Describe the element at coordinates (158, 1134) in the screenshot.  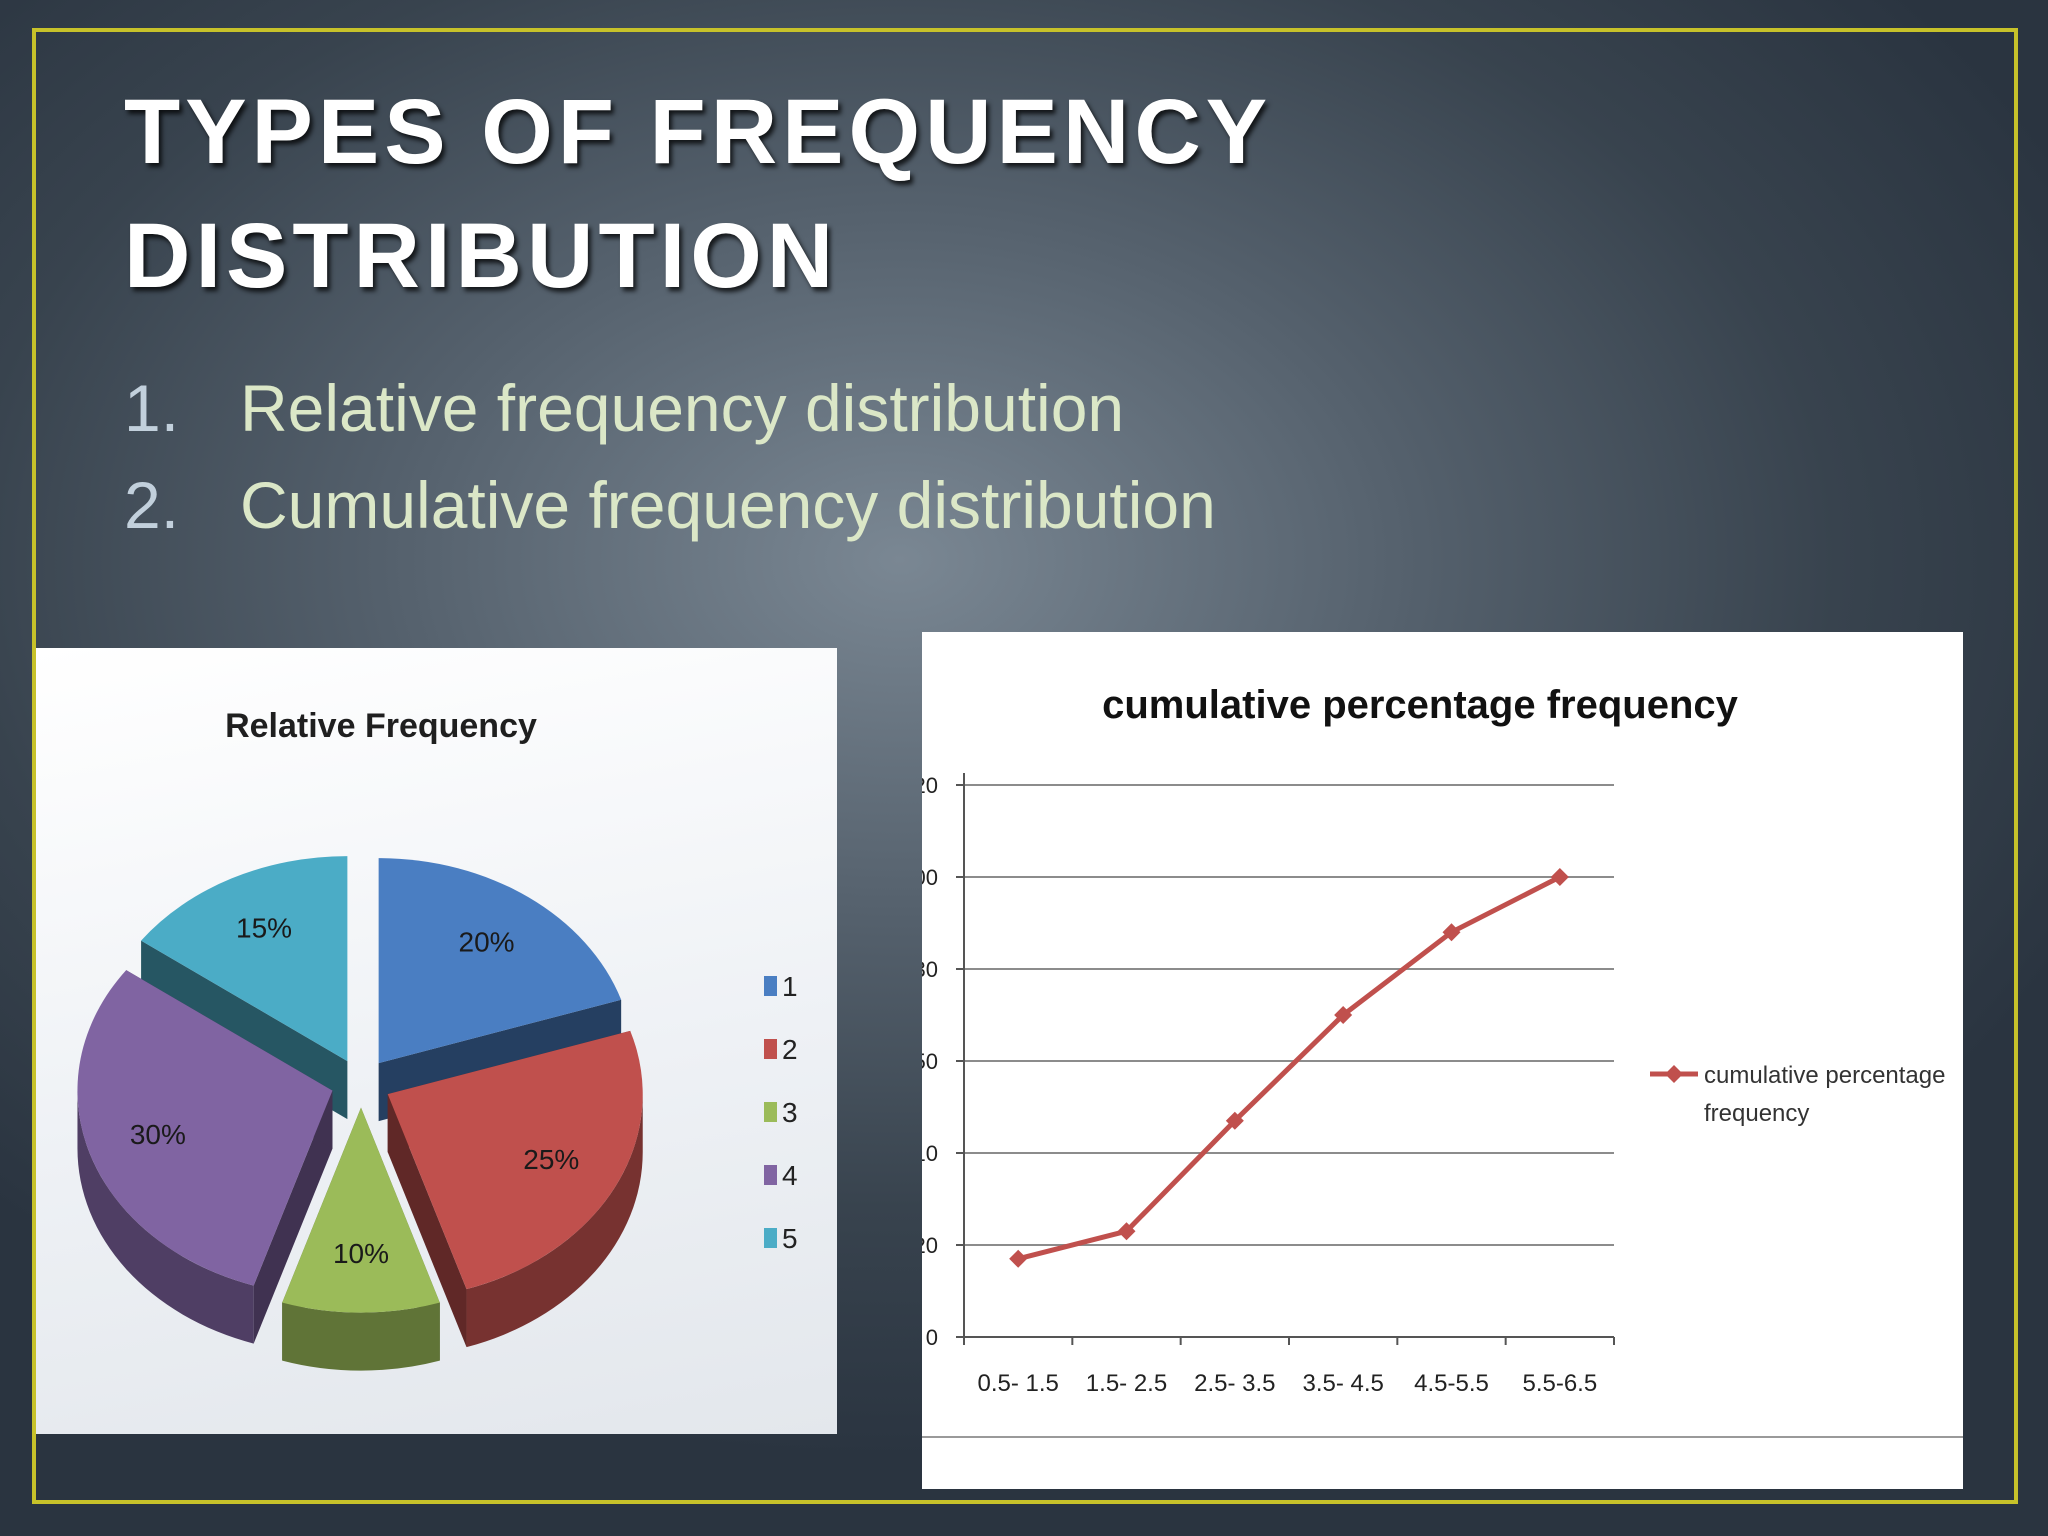
I see `pie-data-label: 30%` at that location.